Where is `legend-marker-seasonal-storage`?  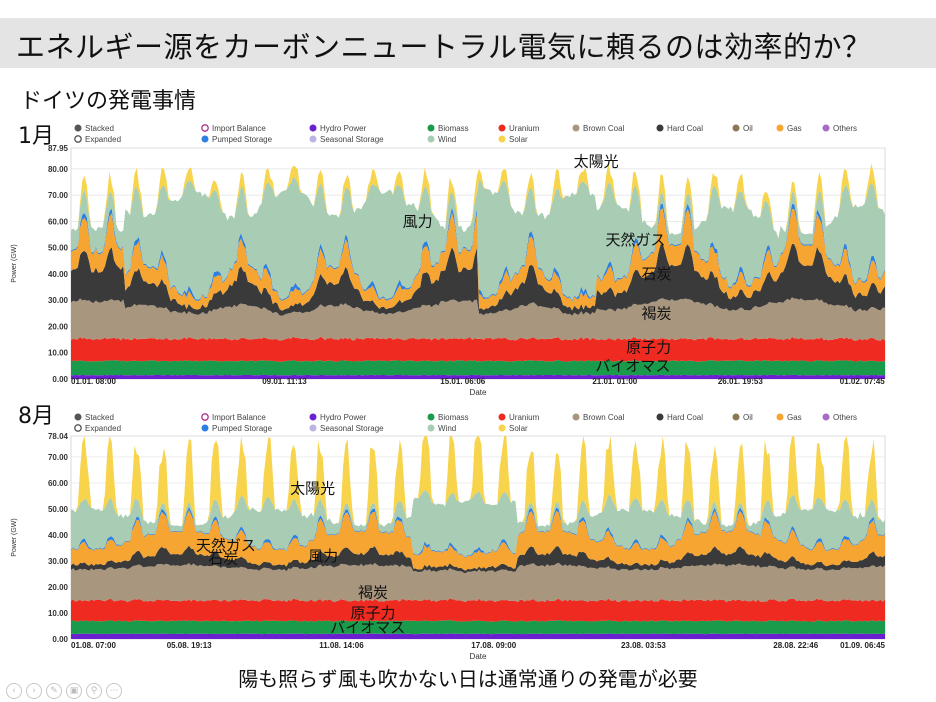 legend-marker-seasonal-storage is located at coordinates (313, 139).